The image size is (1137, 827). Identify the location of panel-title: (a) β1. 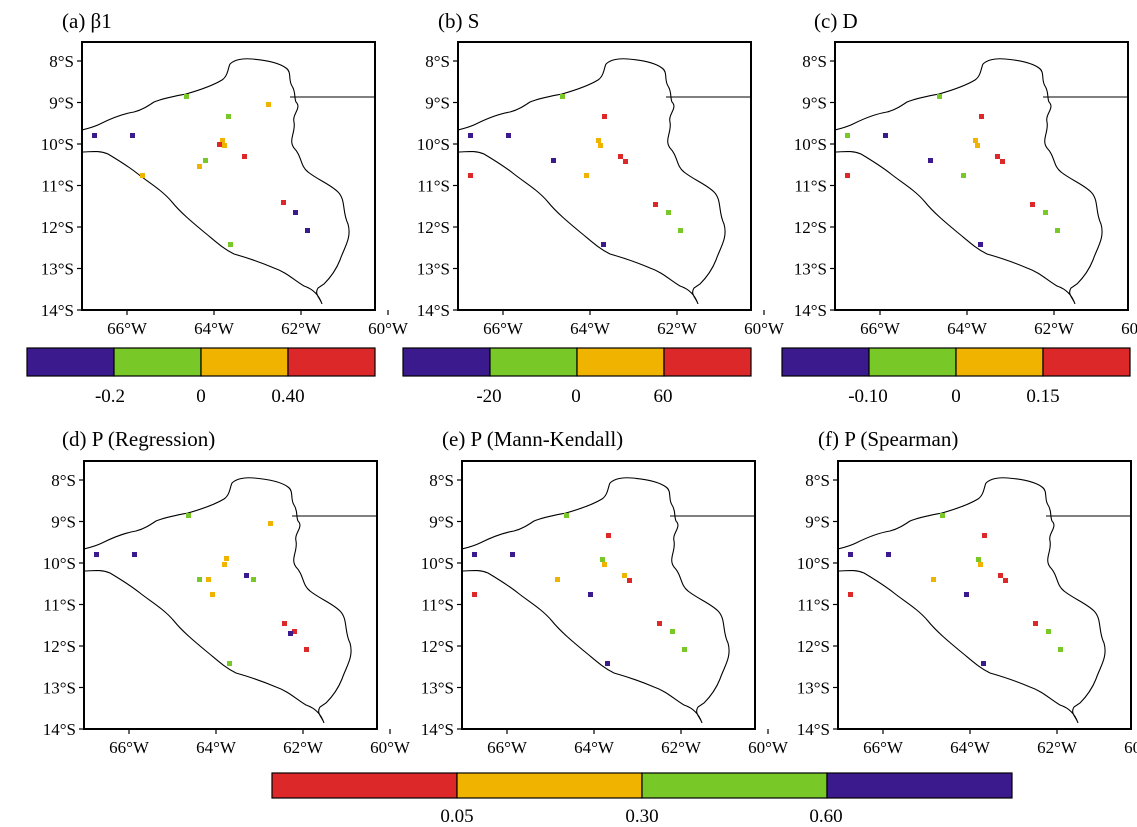
(87, 21).